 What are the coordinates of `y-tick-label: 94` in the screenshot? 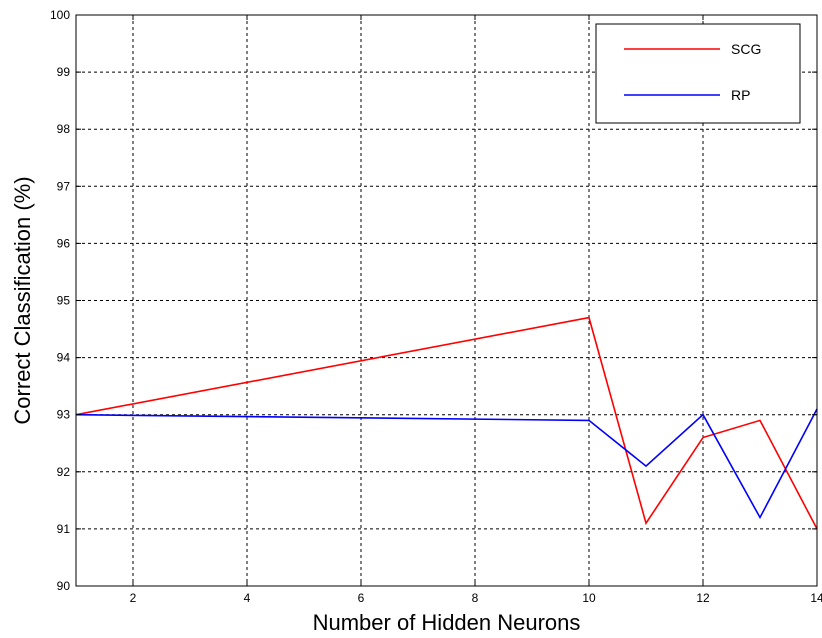 It's located at (64, 358).